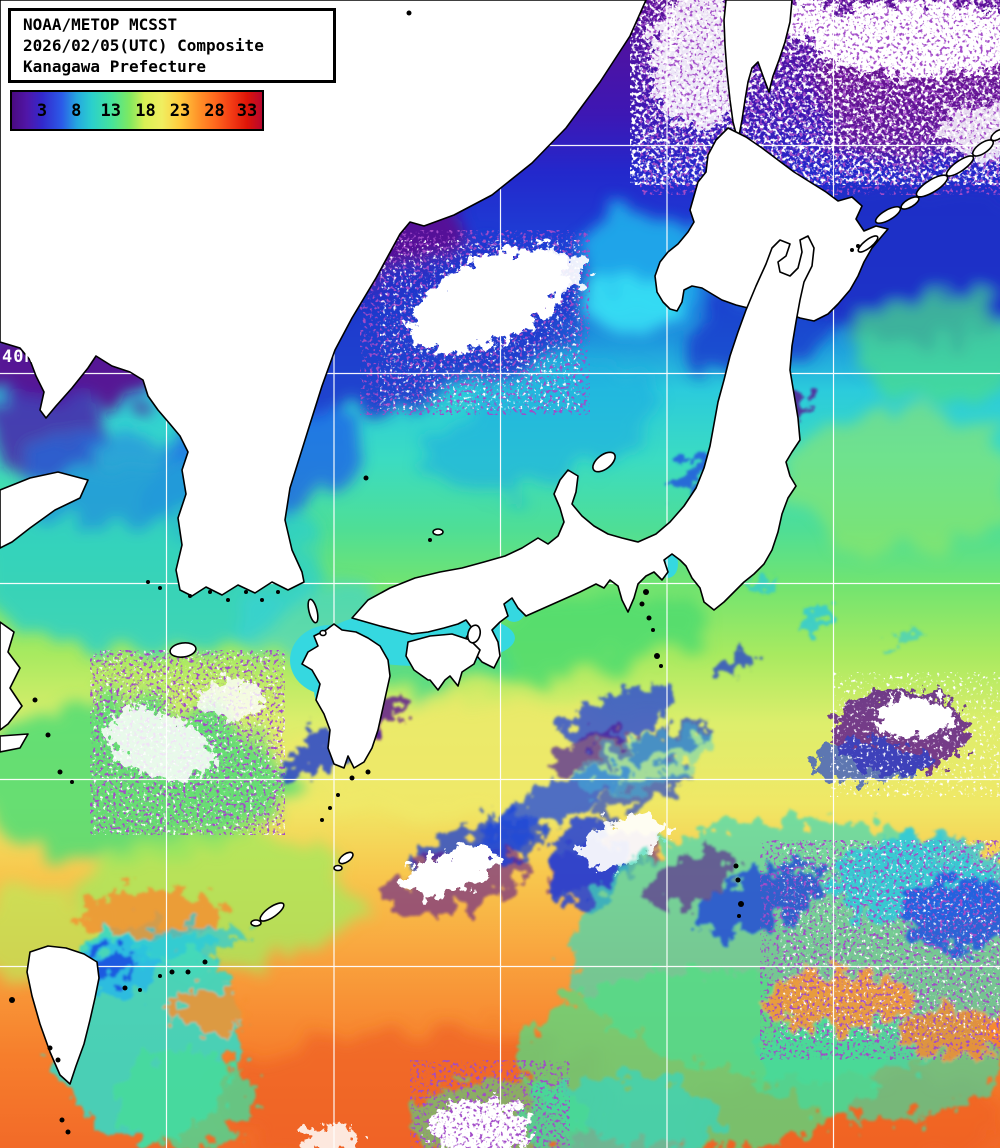 Image resolution: width=1000 pixels, height=1148 pixels. I want to click on land-kyushu, so click(346, 696).